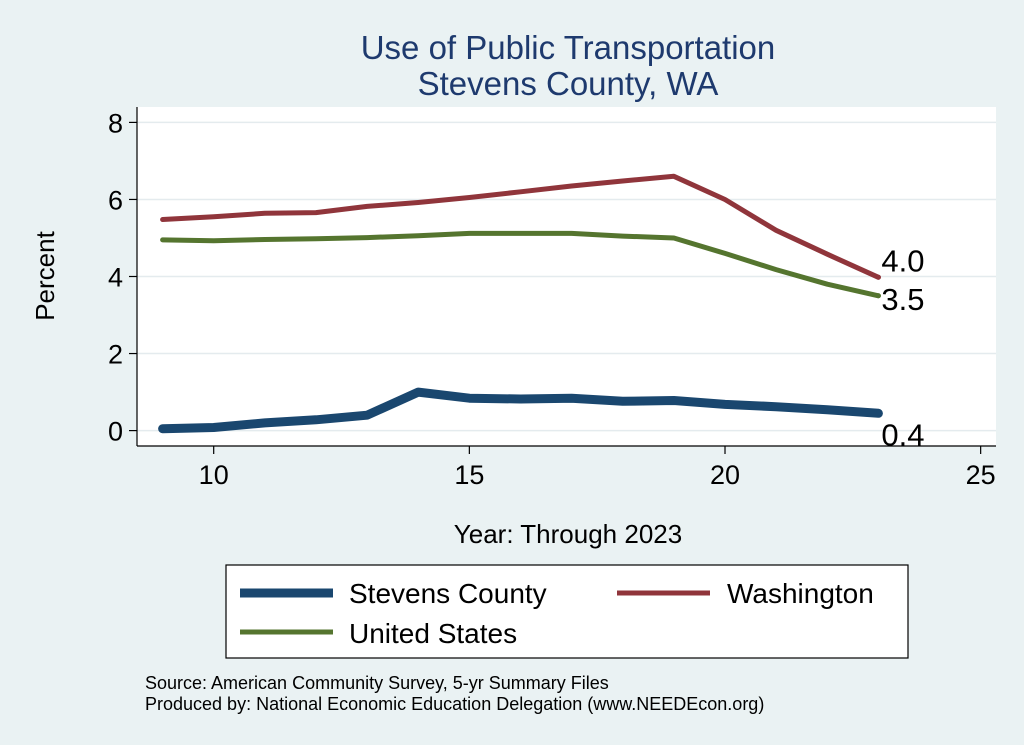  I want to click on chart-title-line-2: Stevens County, WA, so click(568, 83).